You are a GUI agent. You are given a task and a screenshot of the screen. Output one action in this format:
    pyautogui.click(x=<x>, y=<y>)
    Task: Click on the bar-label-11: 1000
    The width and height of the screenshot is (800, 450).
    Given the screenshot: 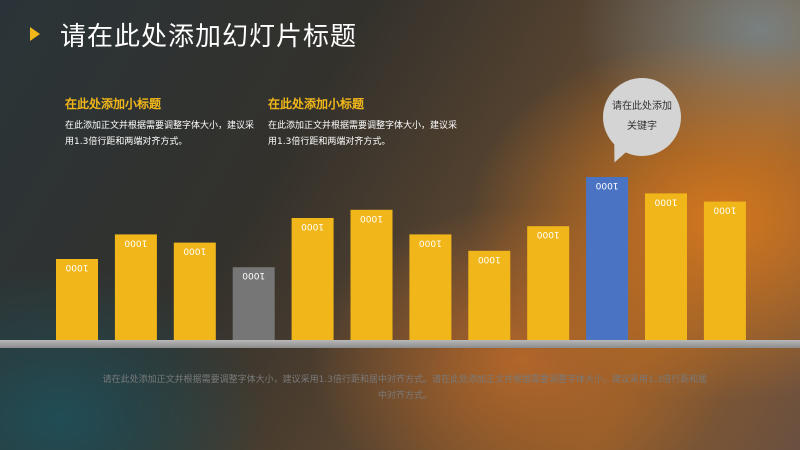 What is the action you would take?
    pyautogui.click(x=665, y=201)
    